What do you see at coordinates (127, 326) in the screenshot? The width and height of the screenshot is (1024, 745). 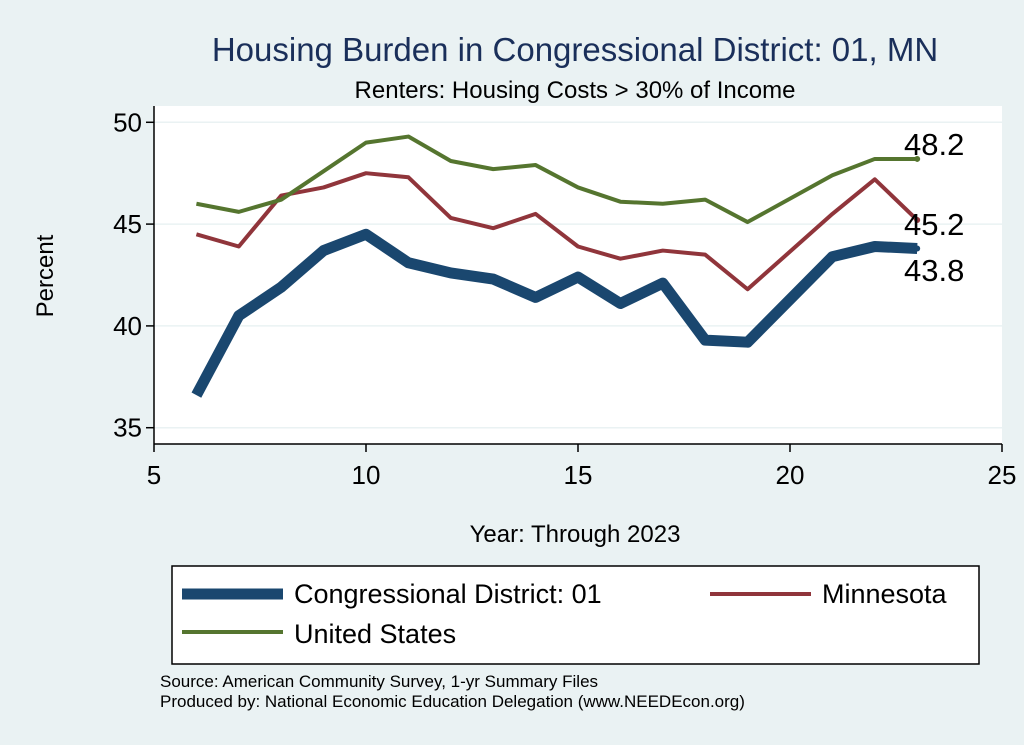 I see `y-tick-label: 40` at bounding box center [127, 326].